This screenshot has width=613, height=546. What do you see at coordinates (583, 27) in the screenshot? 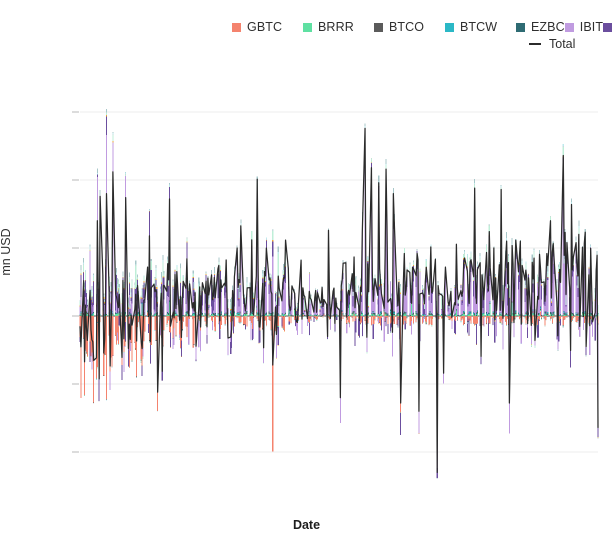
I see `legend-item-ibit: IBIT` at bounding box center [583, 27].